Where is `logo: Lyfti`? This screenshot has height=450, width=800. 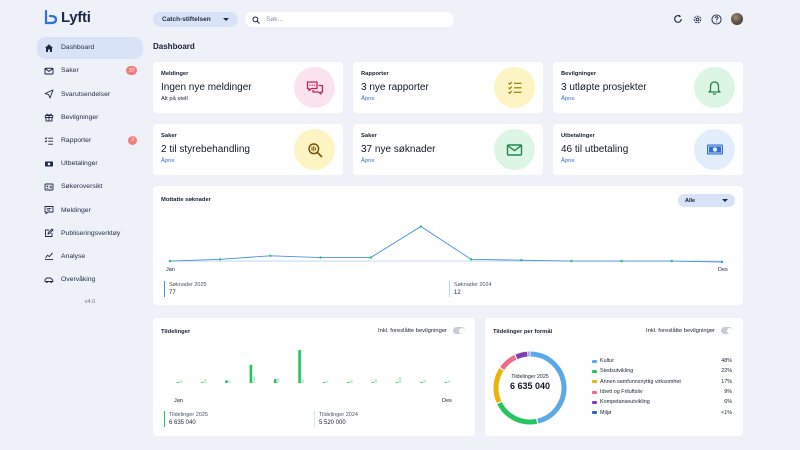
logo: Lyfti is located at coordinates (67, 17).